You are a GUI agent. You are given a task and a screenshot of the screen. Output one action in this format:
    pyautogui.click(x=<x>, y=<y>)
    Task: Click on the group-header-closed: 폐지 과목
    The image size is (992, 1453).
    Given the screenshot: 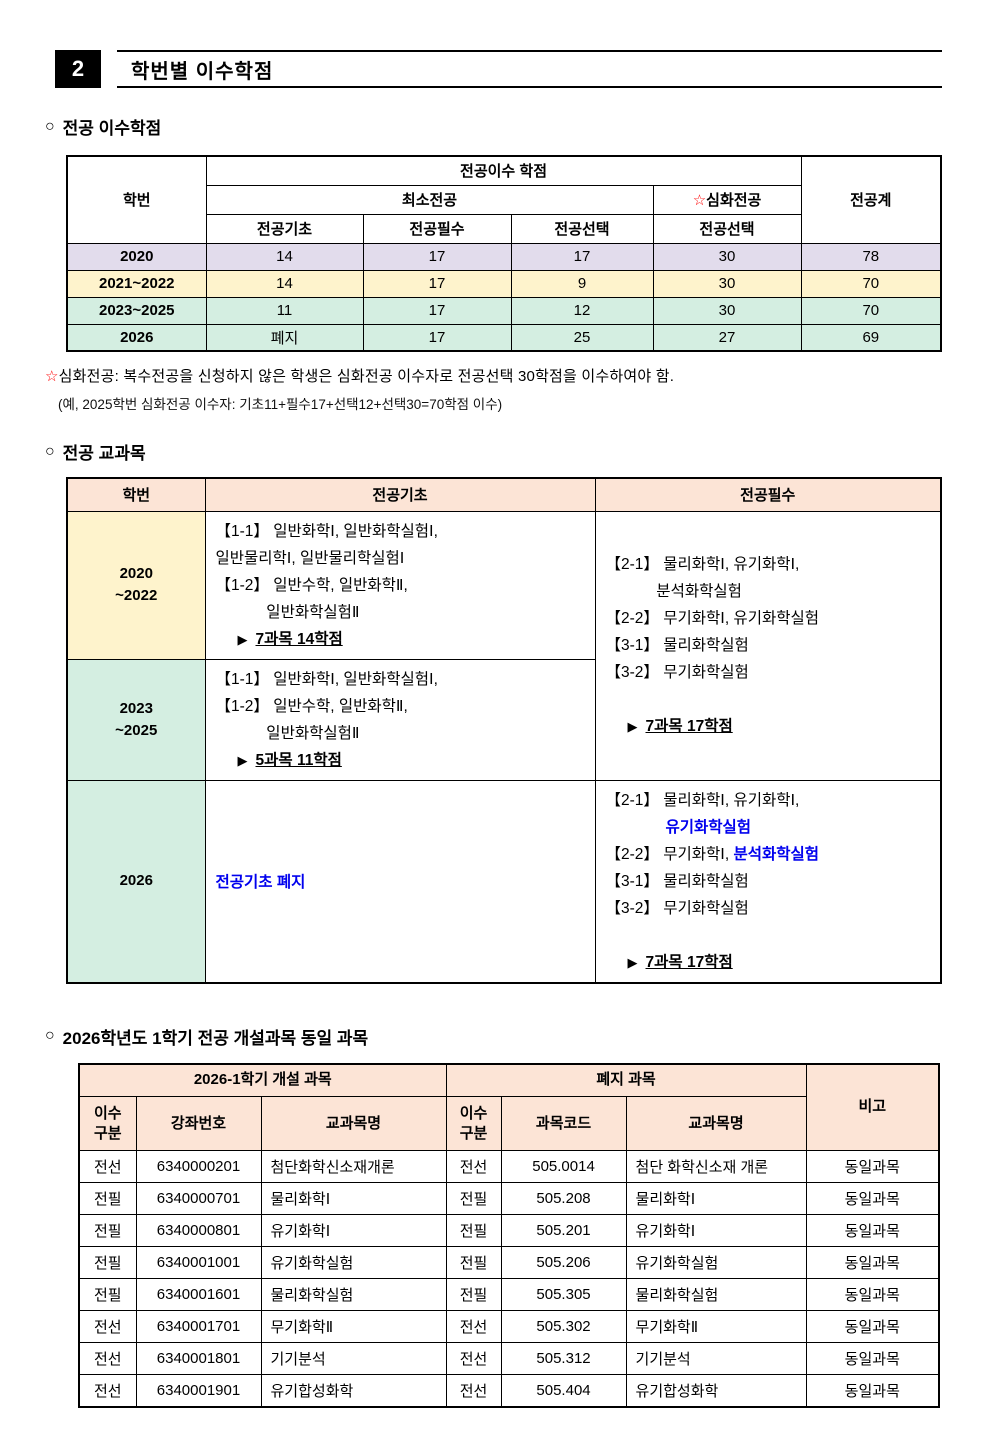 What is the action you would take?
    pyautogui.click(x=626, y=1080)
    